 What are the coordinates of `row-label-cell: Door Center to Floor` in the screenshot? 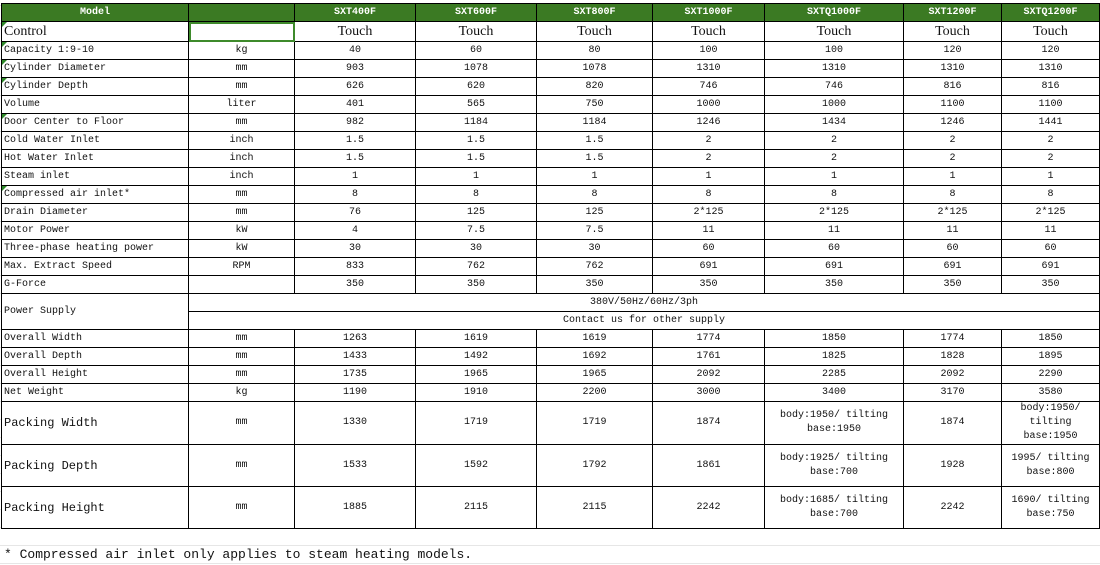 It's located at (95, 122).